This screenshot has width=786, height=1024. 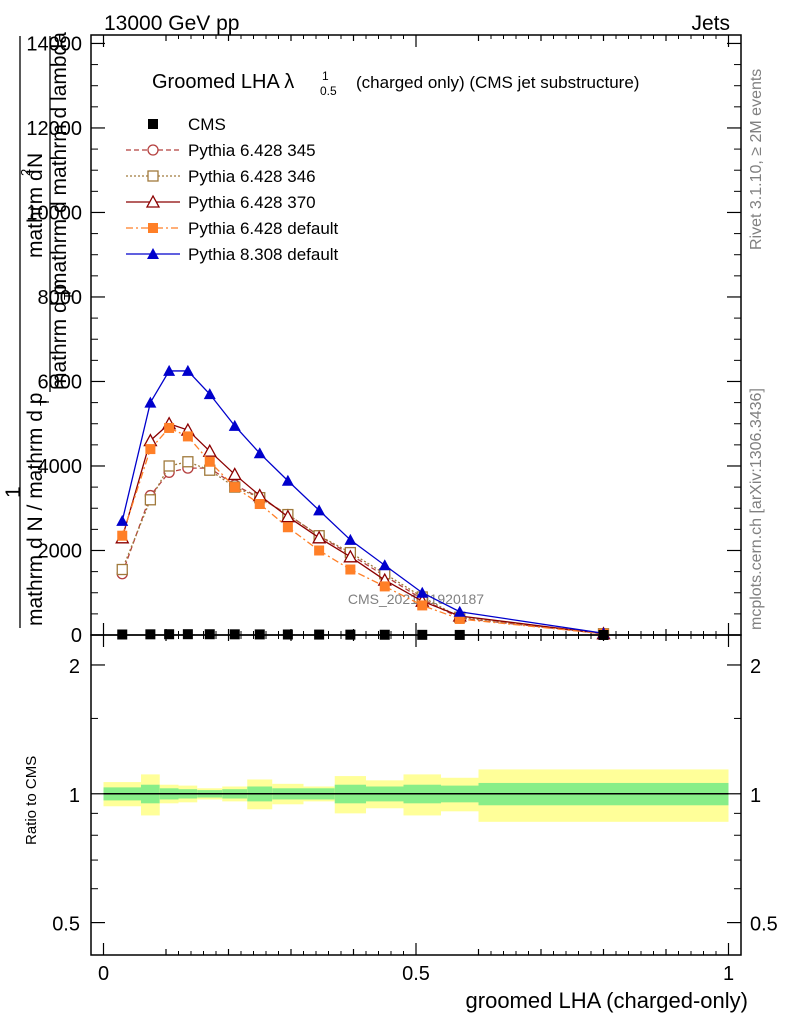 I want to click on legend-label-3: Pythia 6.428 370, so click(x=252, y=202).